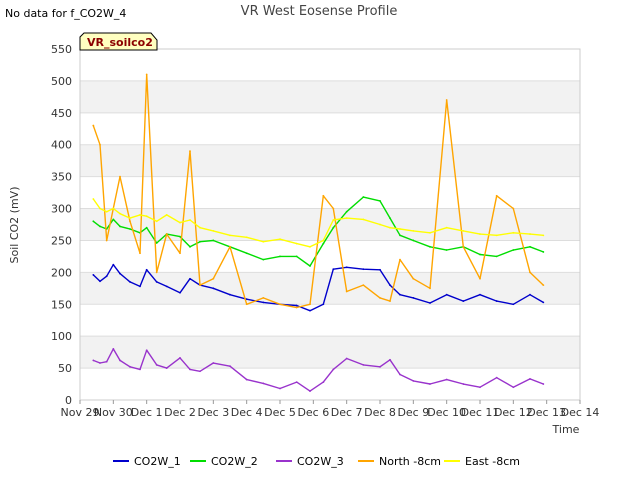 This screenshot has height=480, width=640. Describe the element at coordinates (320, 461) in the screenshot. I see `legend-label: CO2W_3` at that location.